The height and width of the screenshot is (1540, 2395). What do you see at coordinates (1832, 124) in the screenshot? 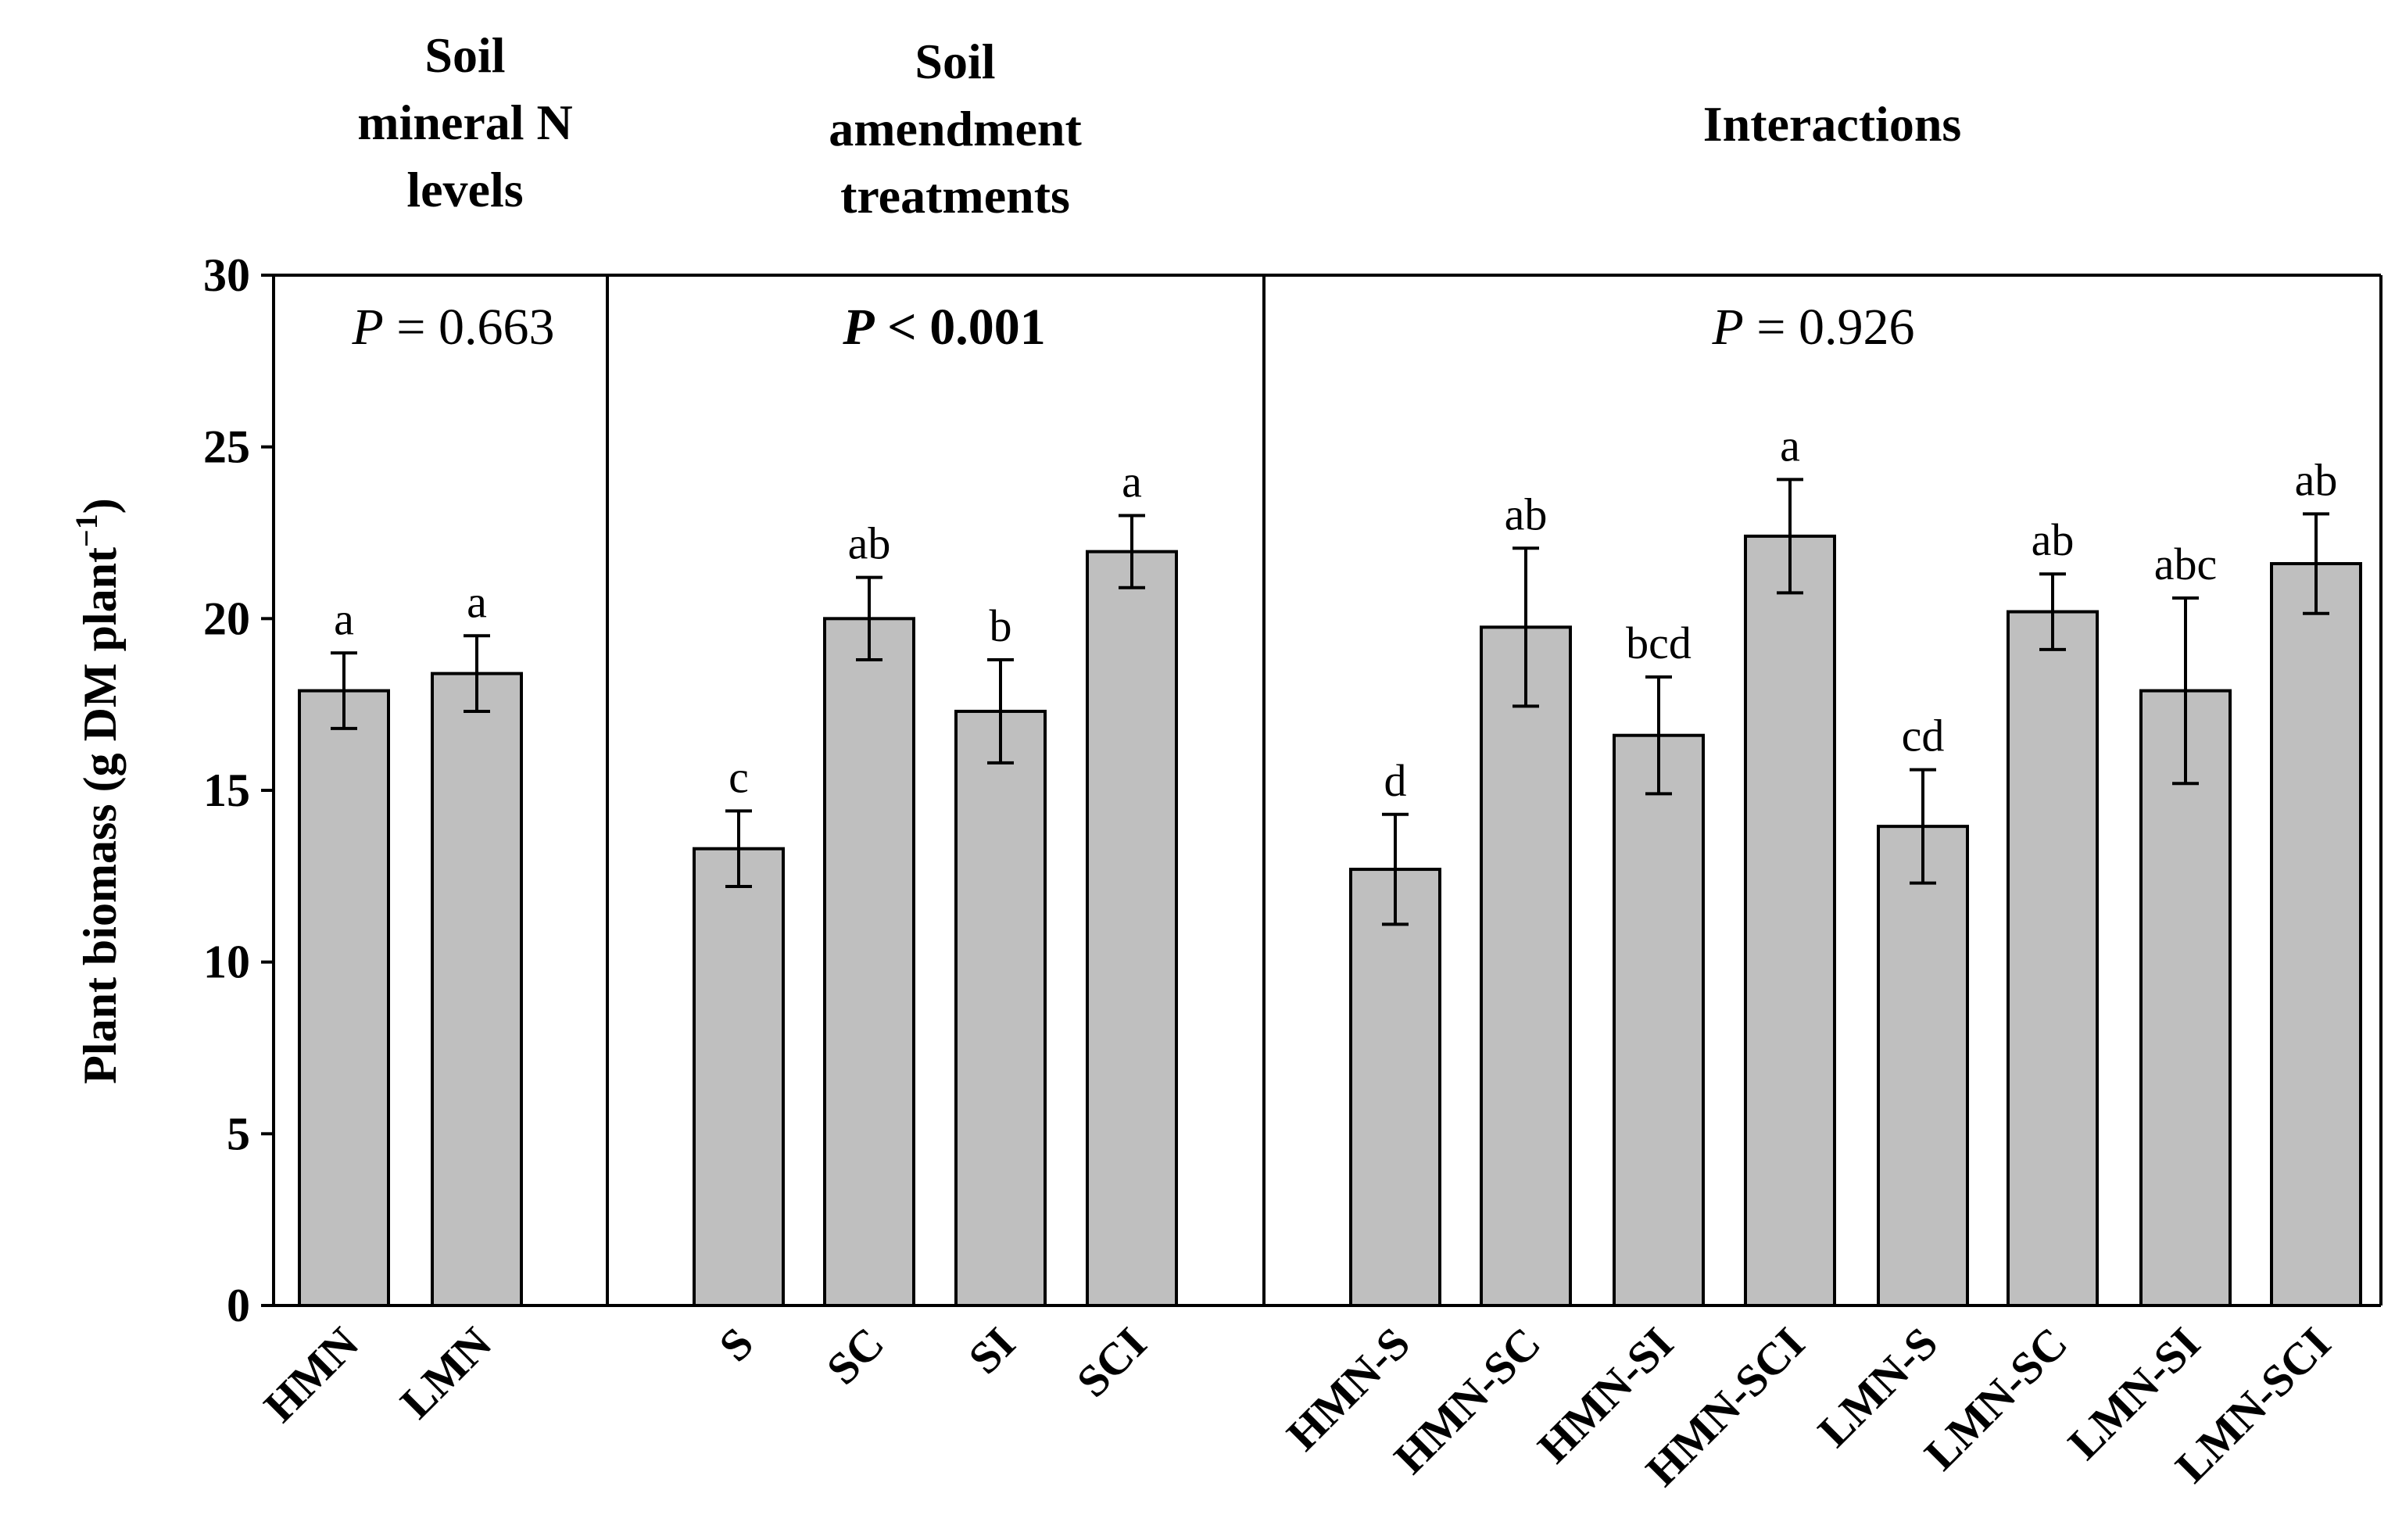
I see `panel-header: Interactions` at bounding box center [1832, 124].